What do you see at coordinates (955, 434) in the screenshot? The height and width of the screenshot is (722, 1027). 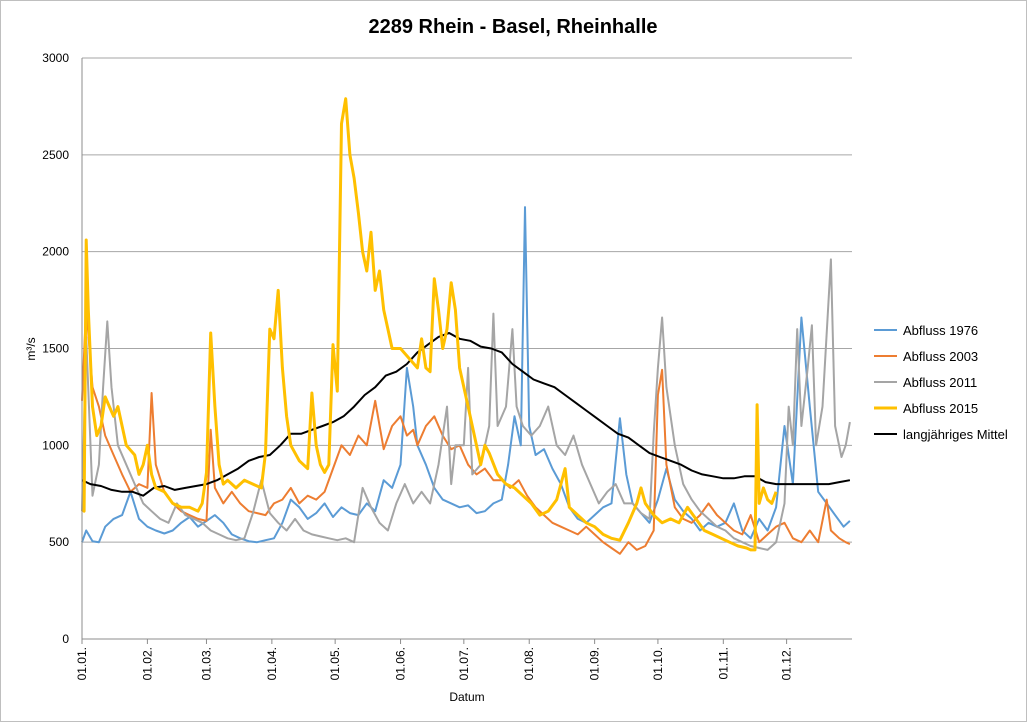 I see `legend-label: langjähriges Mittel` at bounding box center [955, 434].